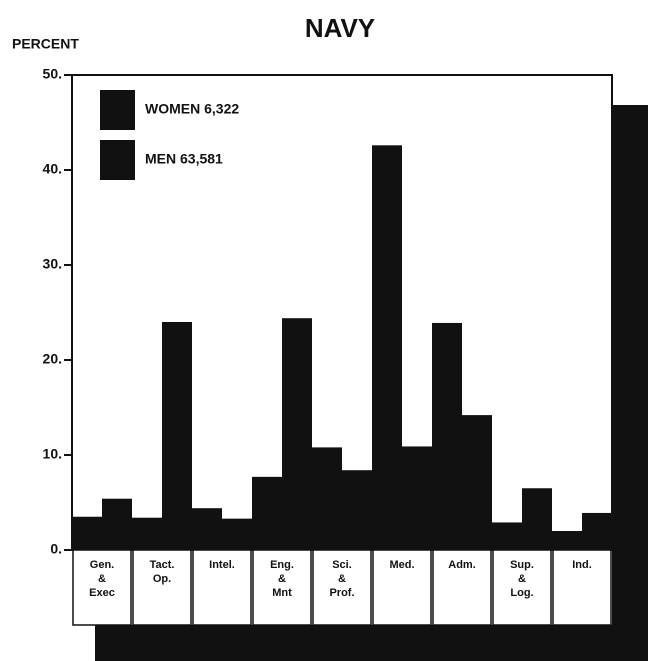  I want to click on legend-label: WOMEN 6,322, so click(192, 109).